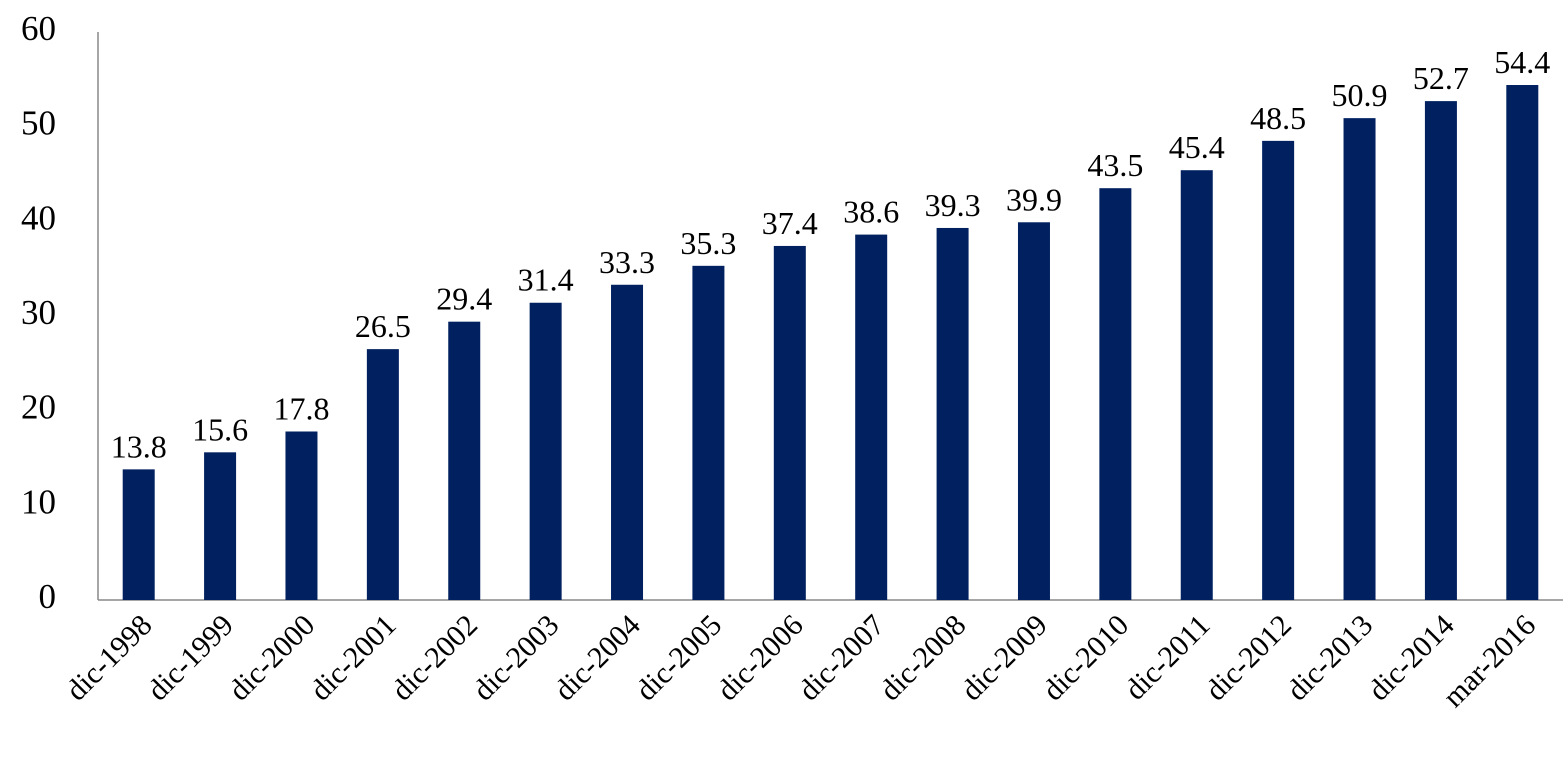  What do you see at coordinates (220, 429) in the screenshot?
I see `data-label: 15.6` at bounding box center [220, 429].